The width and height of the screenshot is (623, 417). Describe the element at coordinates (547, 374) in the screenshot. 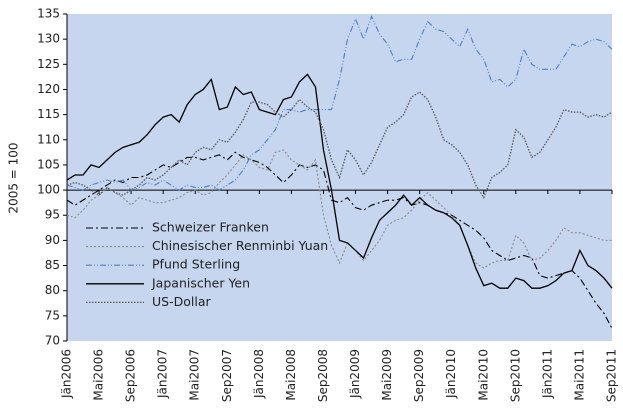

I see `x-tick-label: Jän2011` at that location.